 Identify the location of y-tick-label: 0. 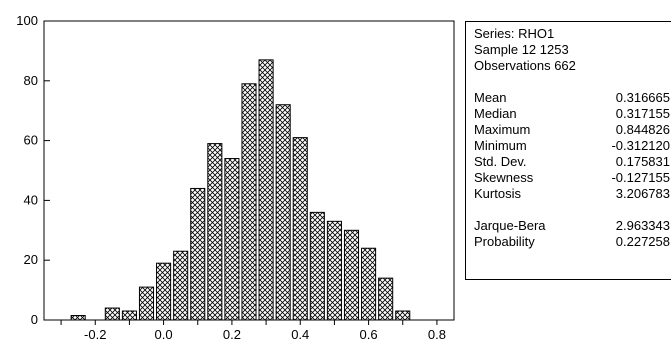
(34, 319).